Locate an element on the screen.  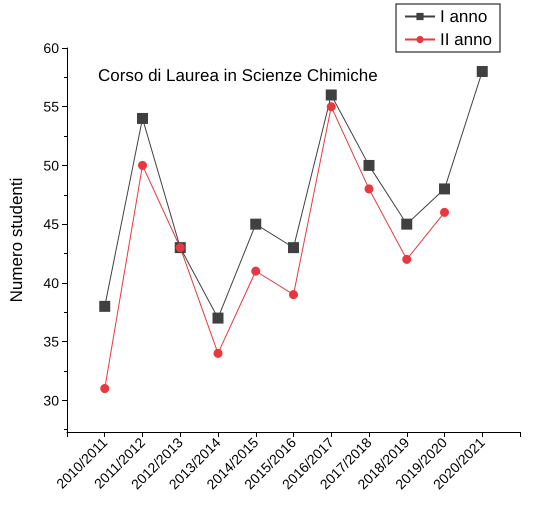
y-tick-label: 35 is located at coordinates (51, 342).